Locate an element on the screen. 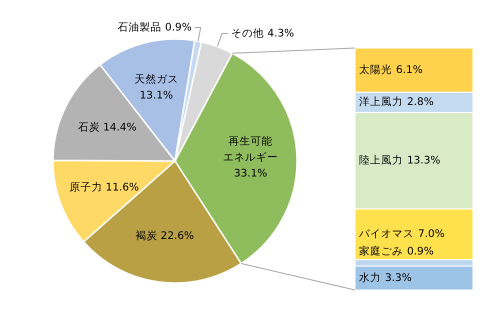 The image size is (499, 320). slice-label: 褐炭 22.6% is located at coordinates (164, 235).